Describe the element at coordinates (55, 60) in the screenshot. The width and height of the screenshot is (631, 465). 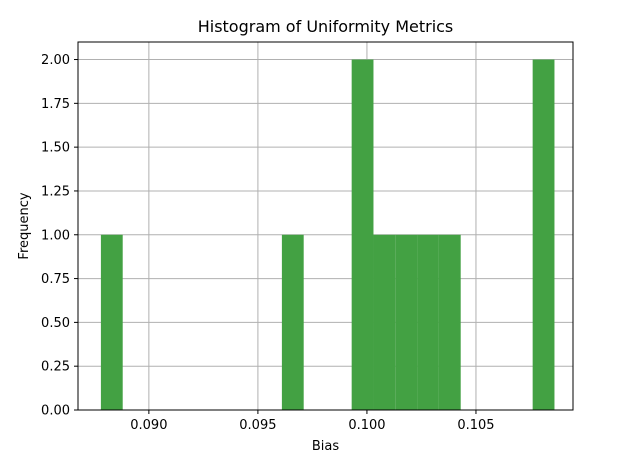
I see `y-tick-label-8: 2.00` at that location.